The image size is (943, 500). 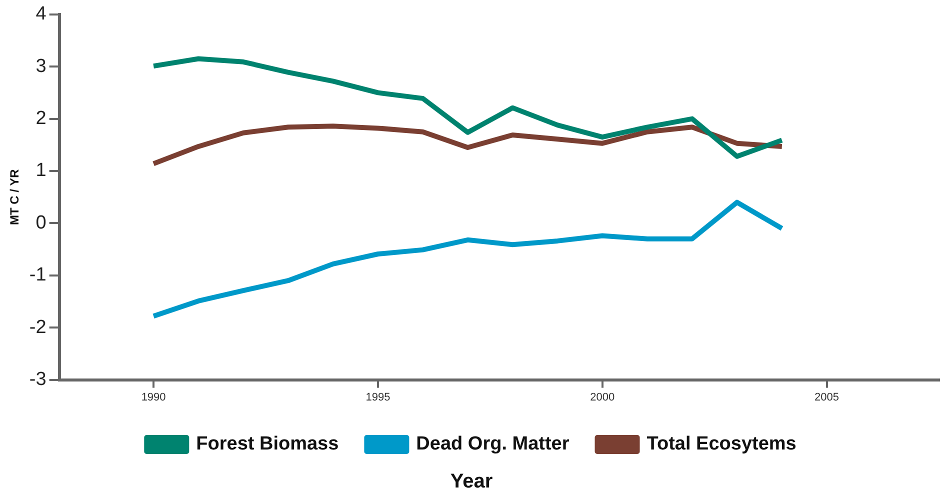 What do you see at coordinates (267, 444) in the screenshot?
I see `legend-label: Forest Biomass` at bounding box center [267, 444].